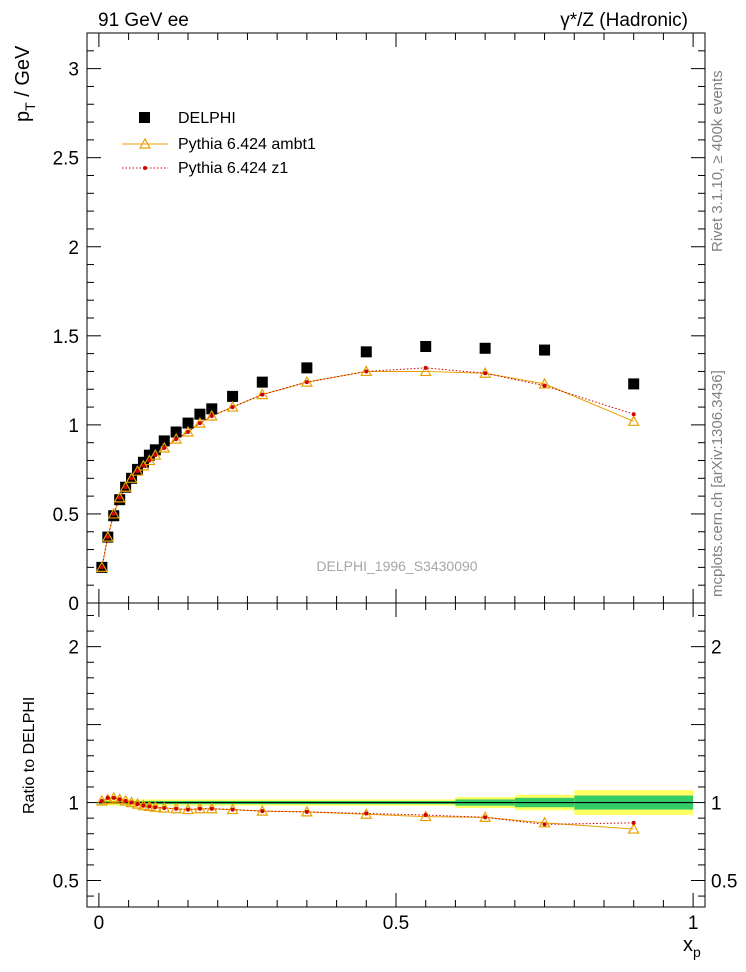 The height and width of the screenshot is (972, 746). I want to click on x-tick-label: 1, so click(693, 923).